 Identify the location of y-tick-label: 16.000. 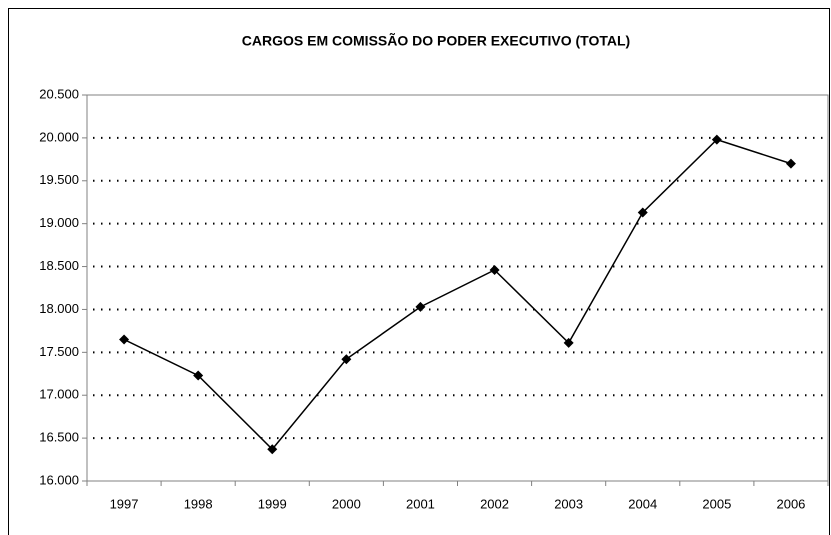
(59, 479).